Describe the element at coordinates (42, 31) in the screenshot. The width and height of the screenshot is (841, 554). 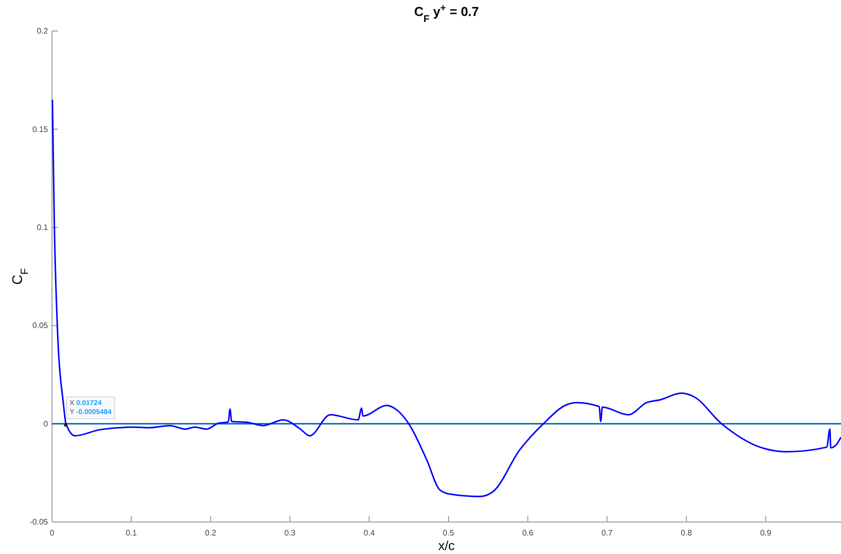
I see `y-tick-label: 0.2` at that location.